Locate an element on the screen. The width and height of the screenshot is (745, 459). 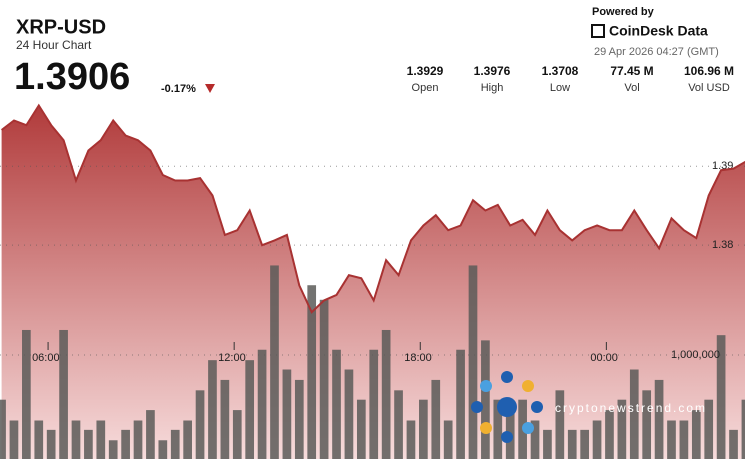
change: -0.17% is located at coordinates (178, 89).